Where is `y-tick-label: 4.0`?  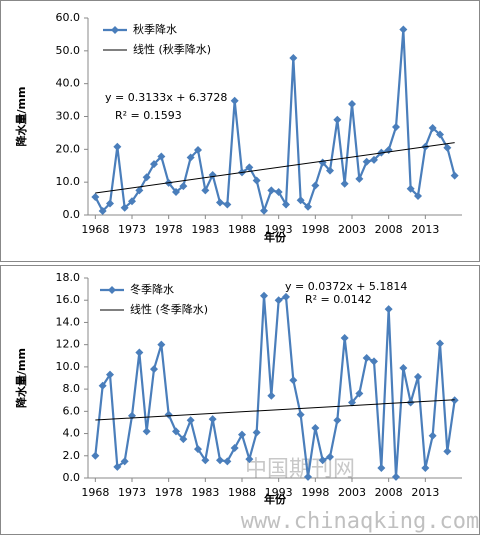
y-tick-label: 4.0 is located at coordinates (72, 433).